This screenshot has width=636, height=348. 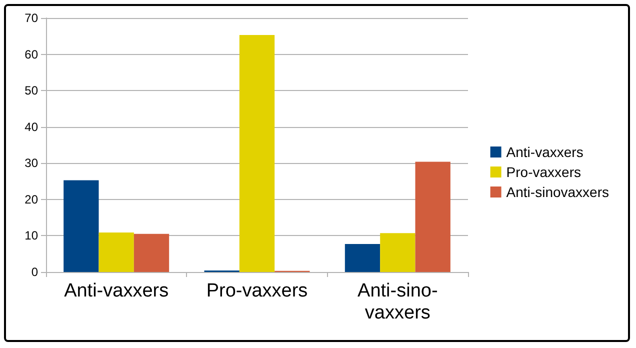 What do you see at coordinates (31, 127) in the screenshot?
I see `y-tick-label: 40` at bounding box center [31, 127].